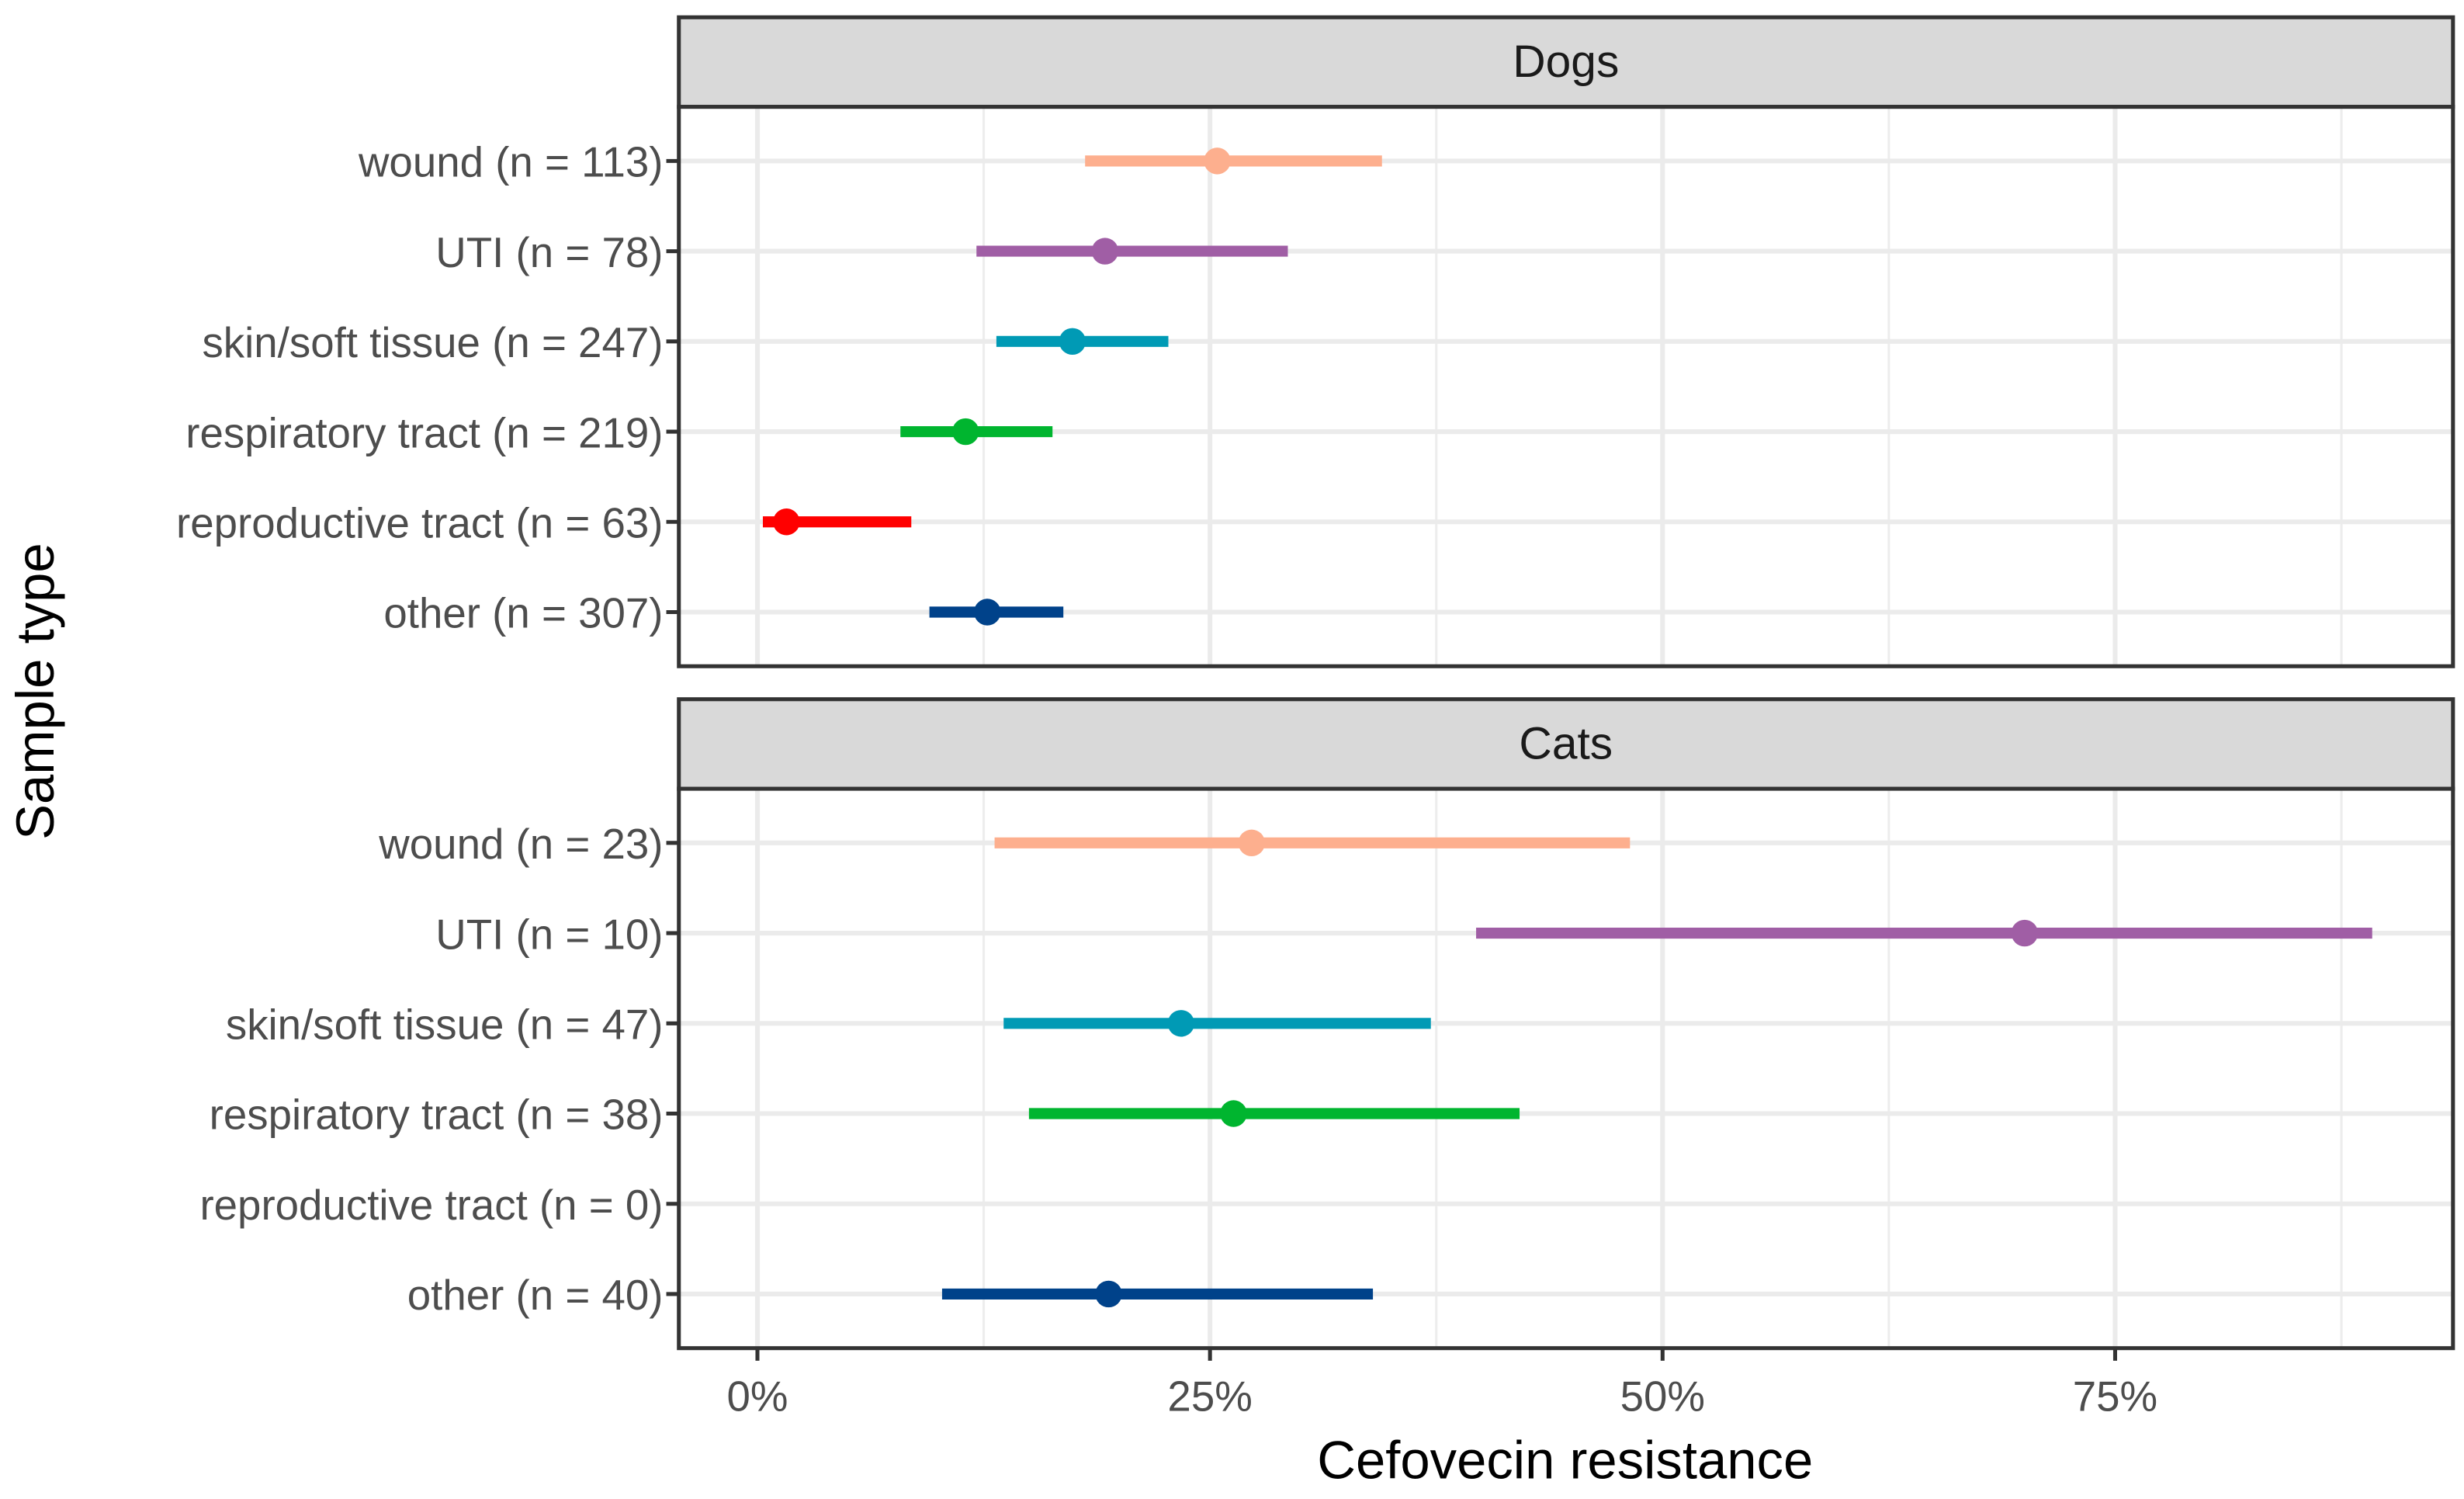 This screenshot has width=2464, height=1499. What do you see at coordinates (2115, 1397) in the screenshot?
I see `x-tick-label: 75%` at bounding box center [2115, 1397].